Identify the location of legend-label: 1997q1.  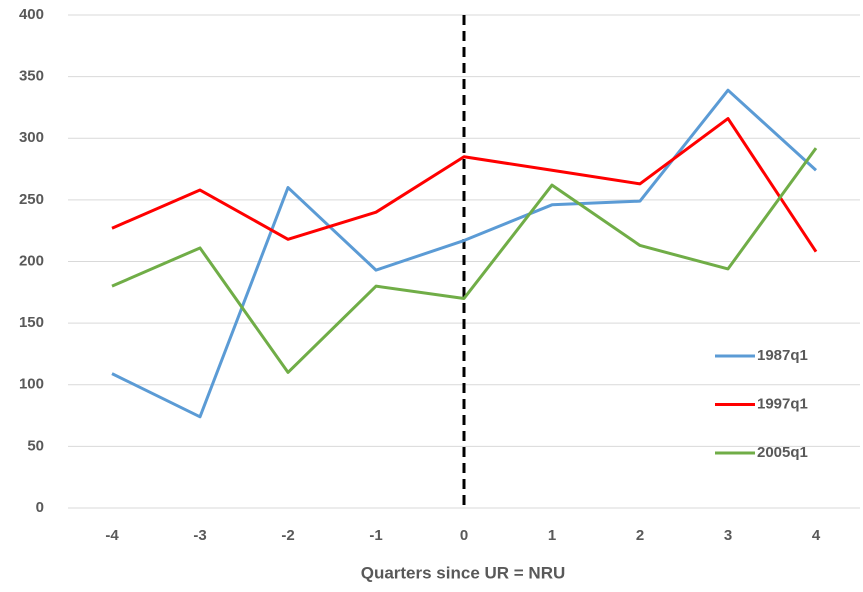
(782, 403).